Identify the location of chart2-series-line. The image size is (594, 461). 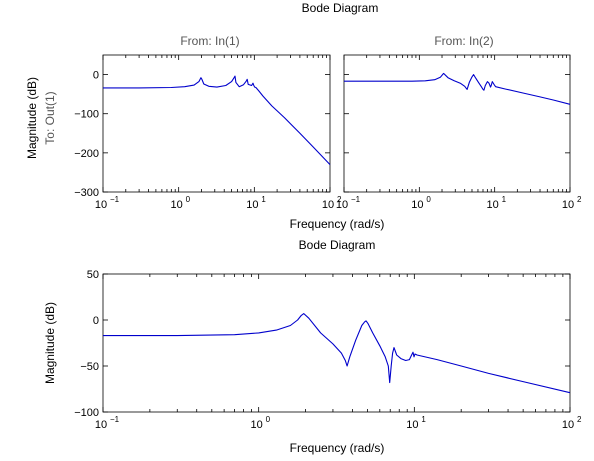
(337, 353).